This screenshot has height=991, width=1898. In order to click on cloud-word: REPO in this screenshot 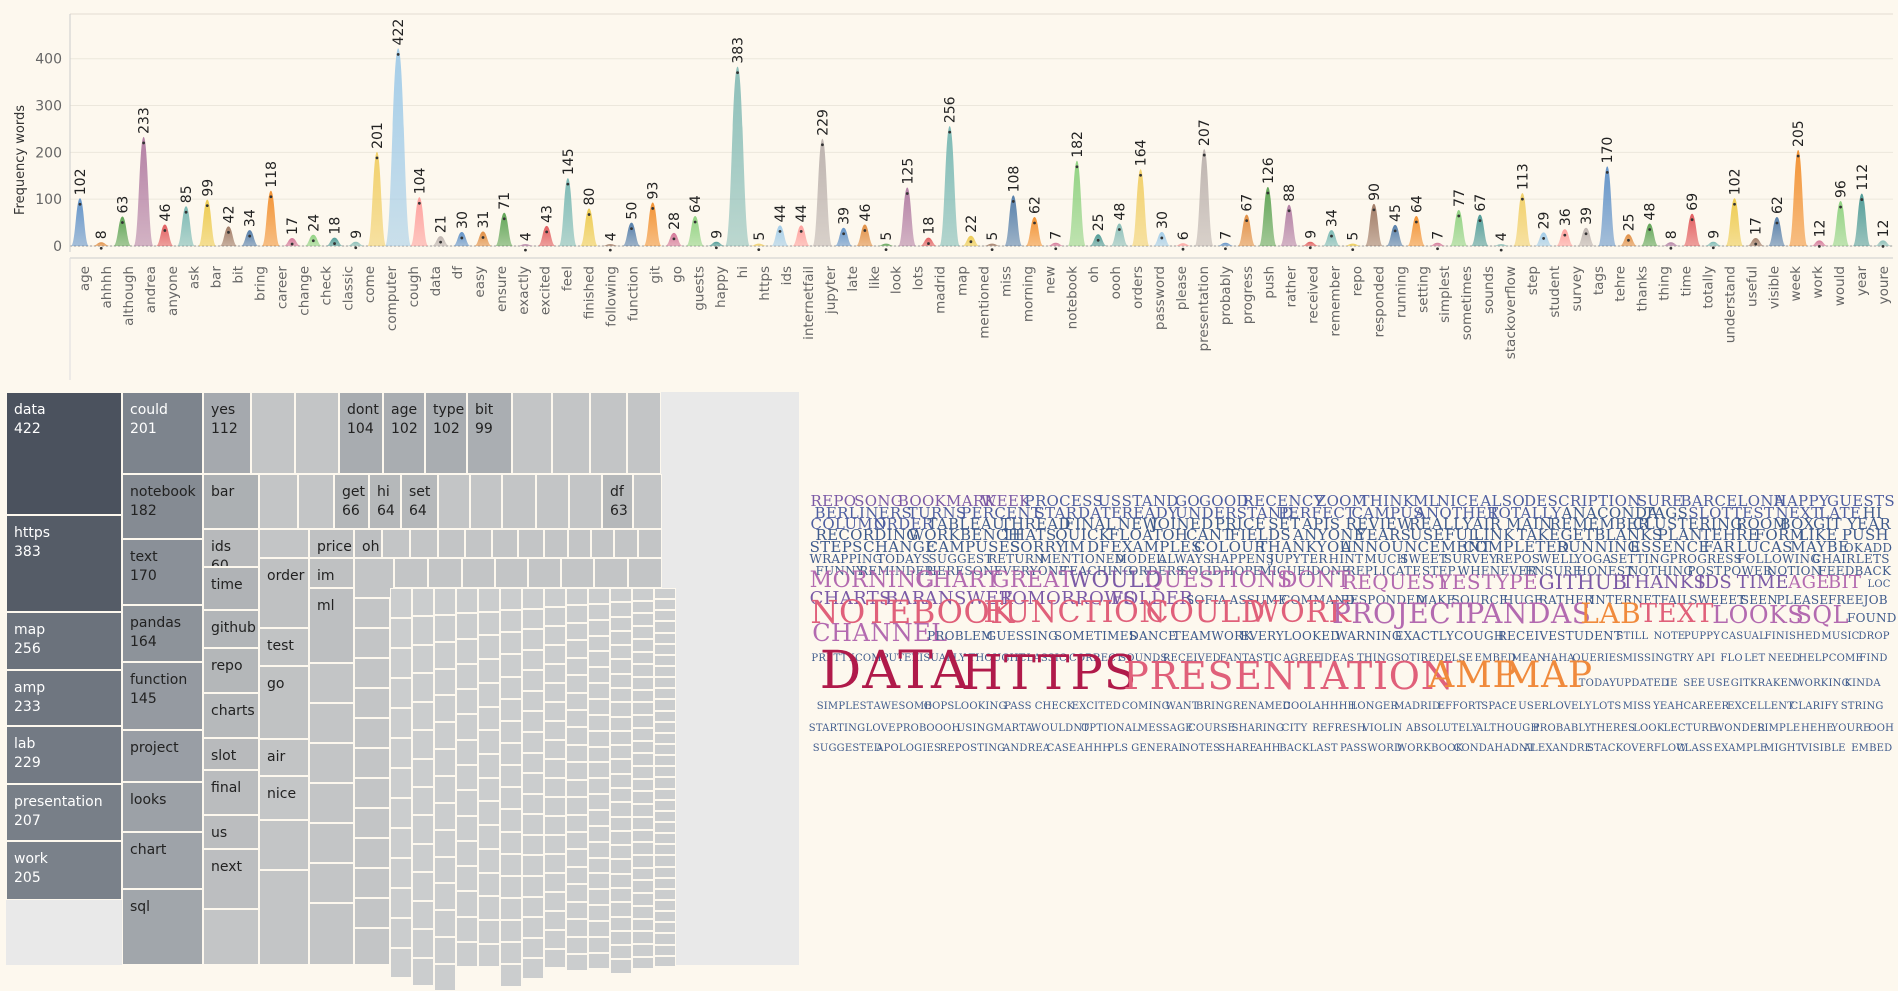, I will do `click(833, 501)`.